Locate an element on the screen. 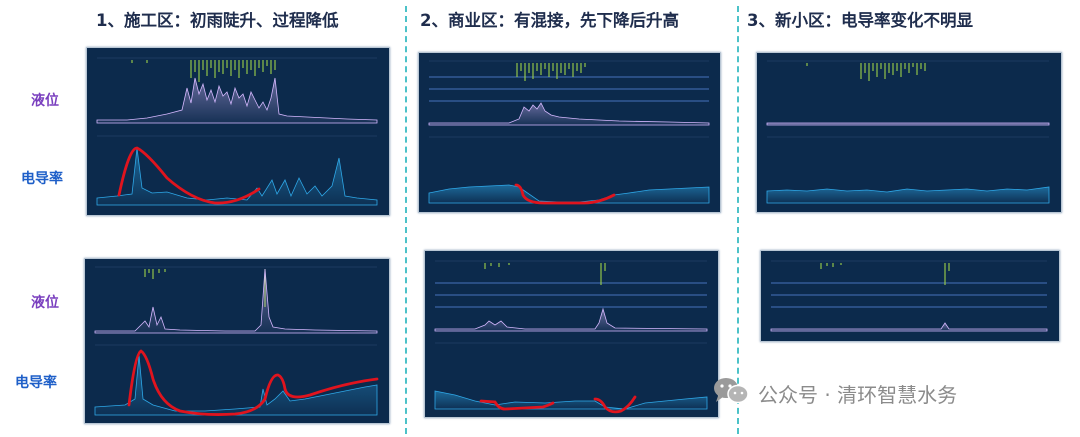 Image resolution: width=1080 pixels, height=437 pixels. column-title-new-residential-zone: 3、新小区：电导率变化不明显 is located at coordinates (860, 20).